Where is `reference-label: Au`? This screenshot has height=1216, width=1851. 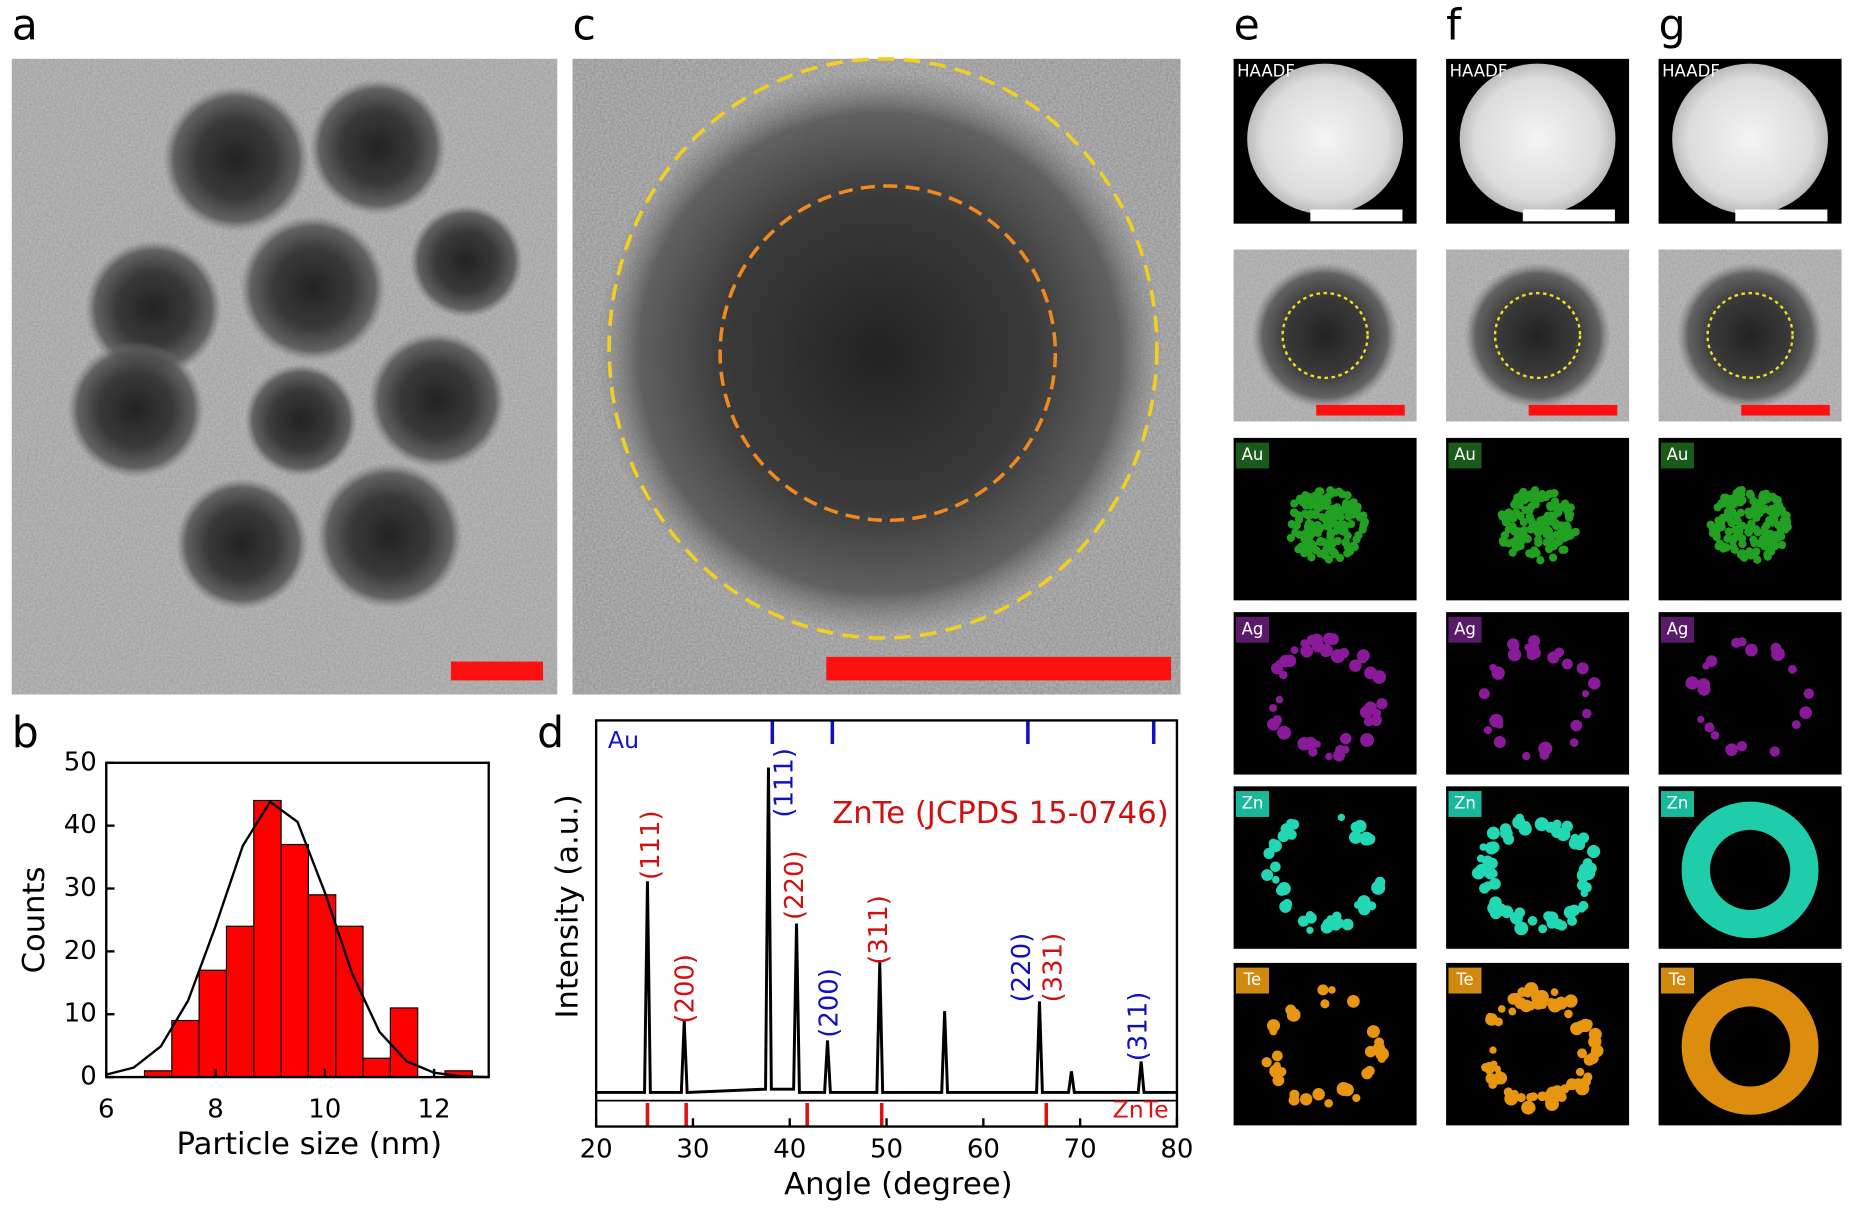
reference-label: Au is located at coordinates (623, 740).